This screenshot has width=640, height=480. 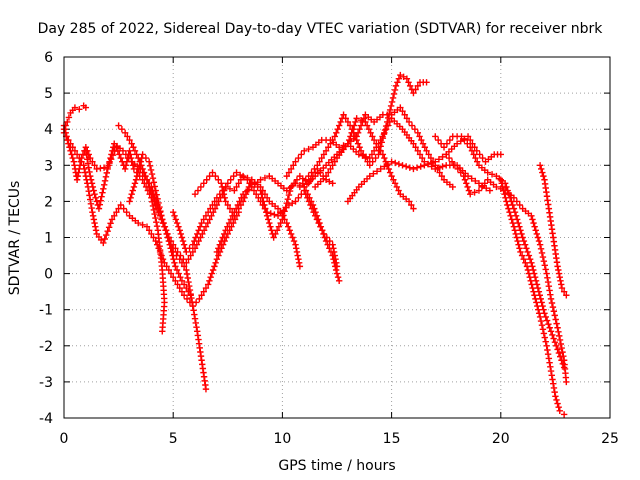 I want to click on y-tick-label: 3, so click(x=48, y=166).